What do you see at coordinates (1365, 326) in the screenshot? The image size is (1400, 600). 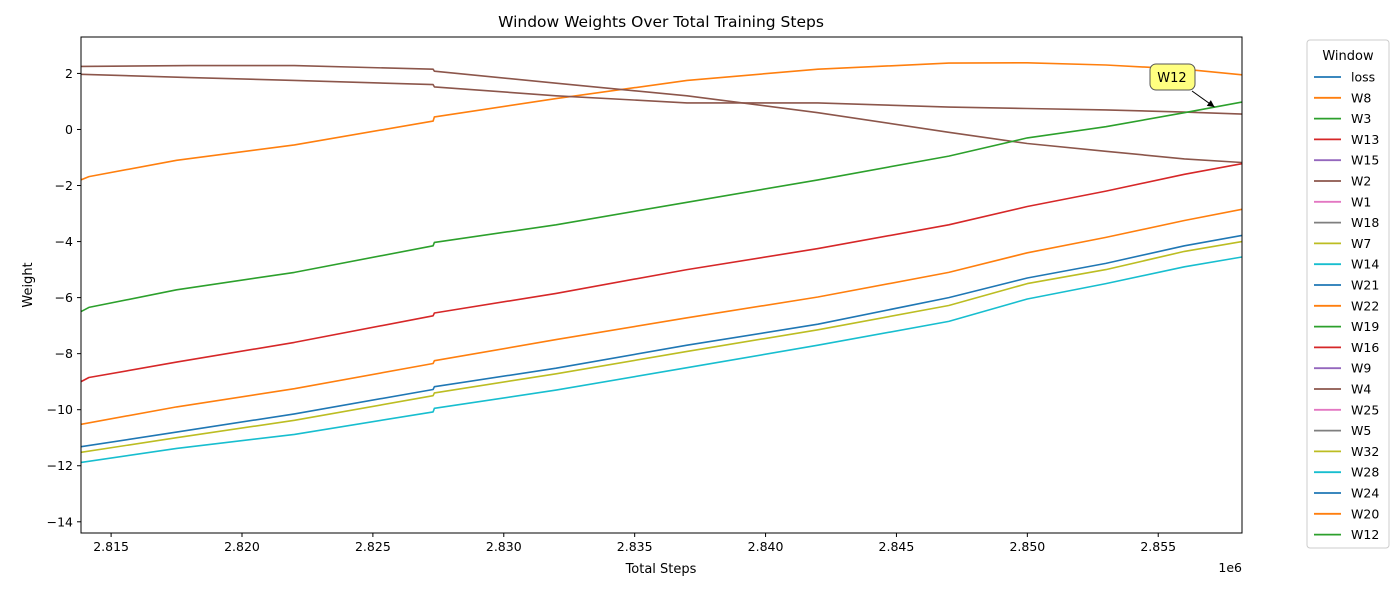 I see `legend-label: W19` at bounding box center [1365, 326].